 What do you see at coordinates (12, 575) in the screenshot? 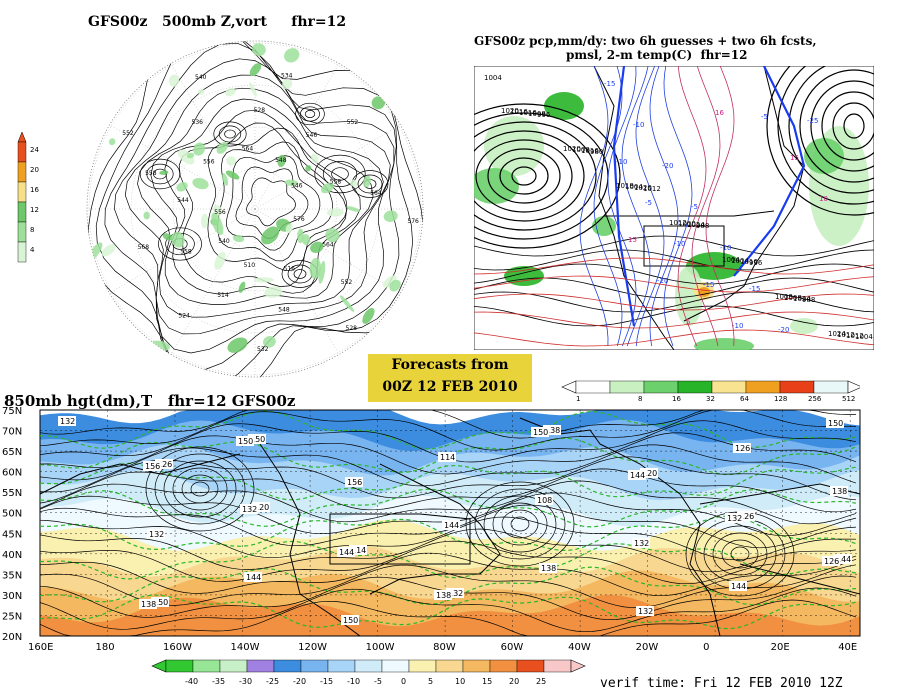
I see `latitude-label: 35N` at bounding box center [12, 575].